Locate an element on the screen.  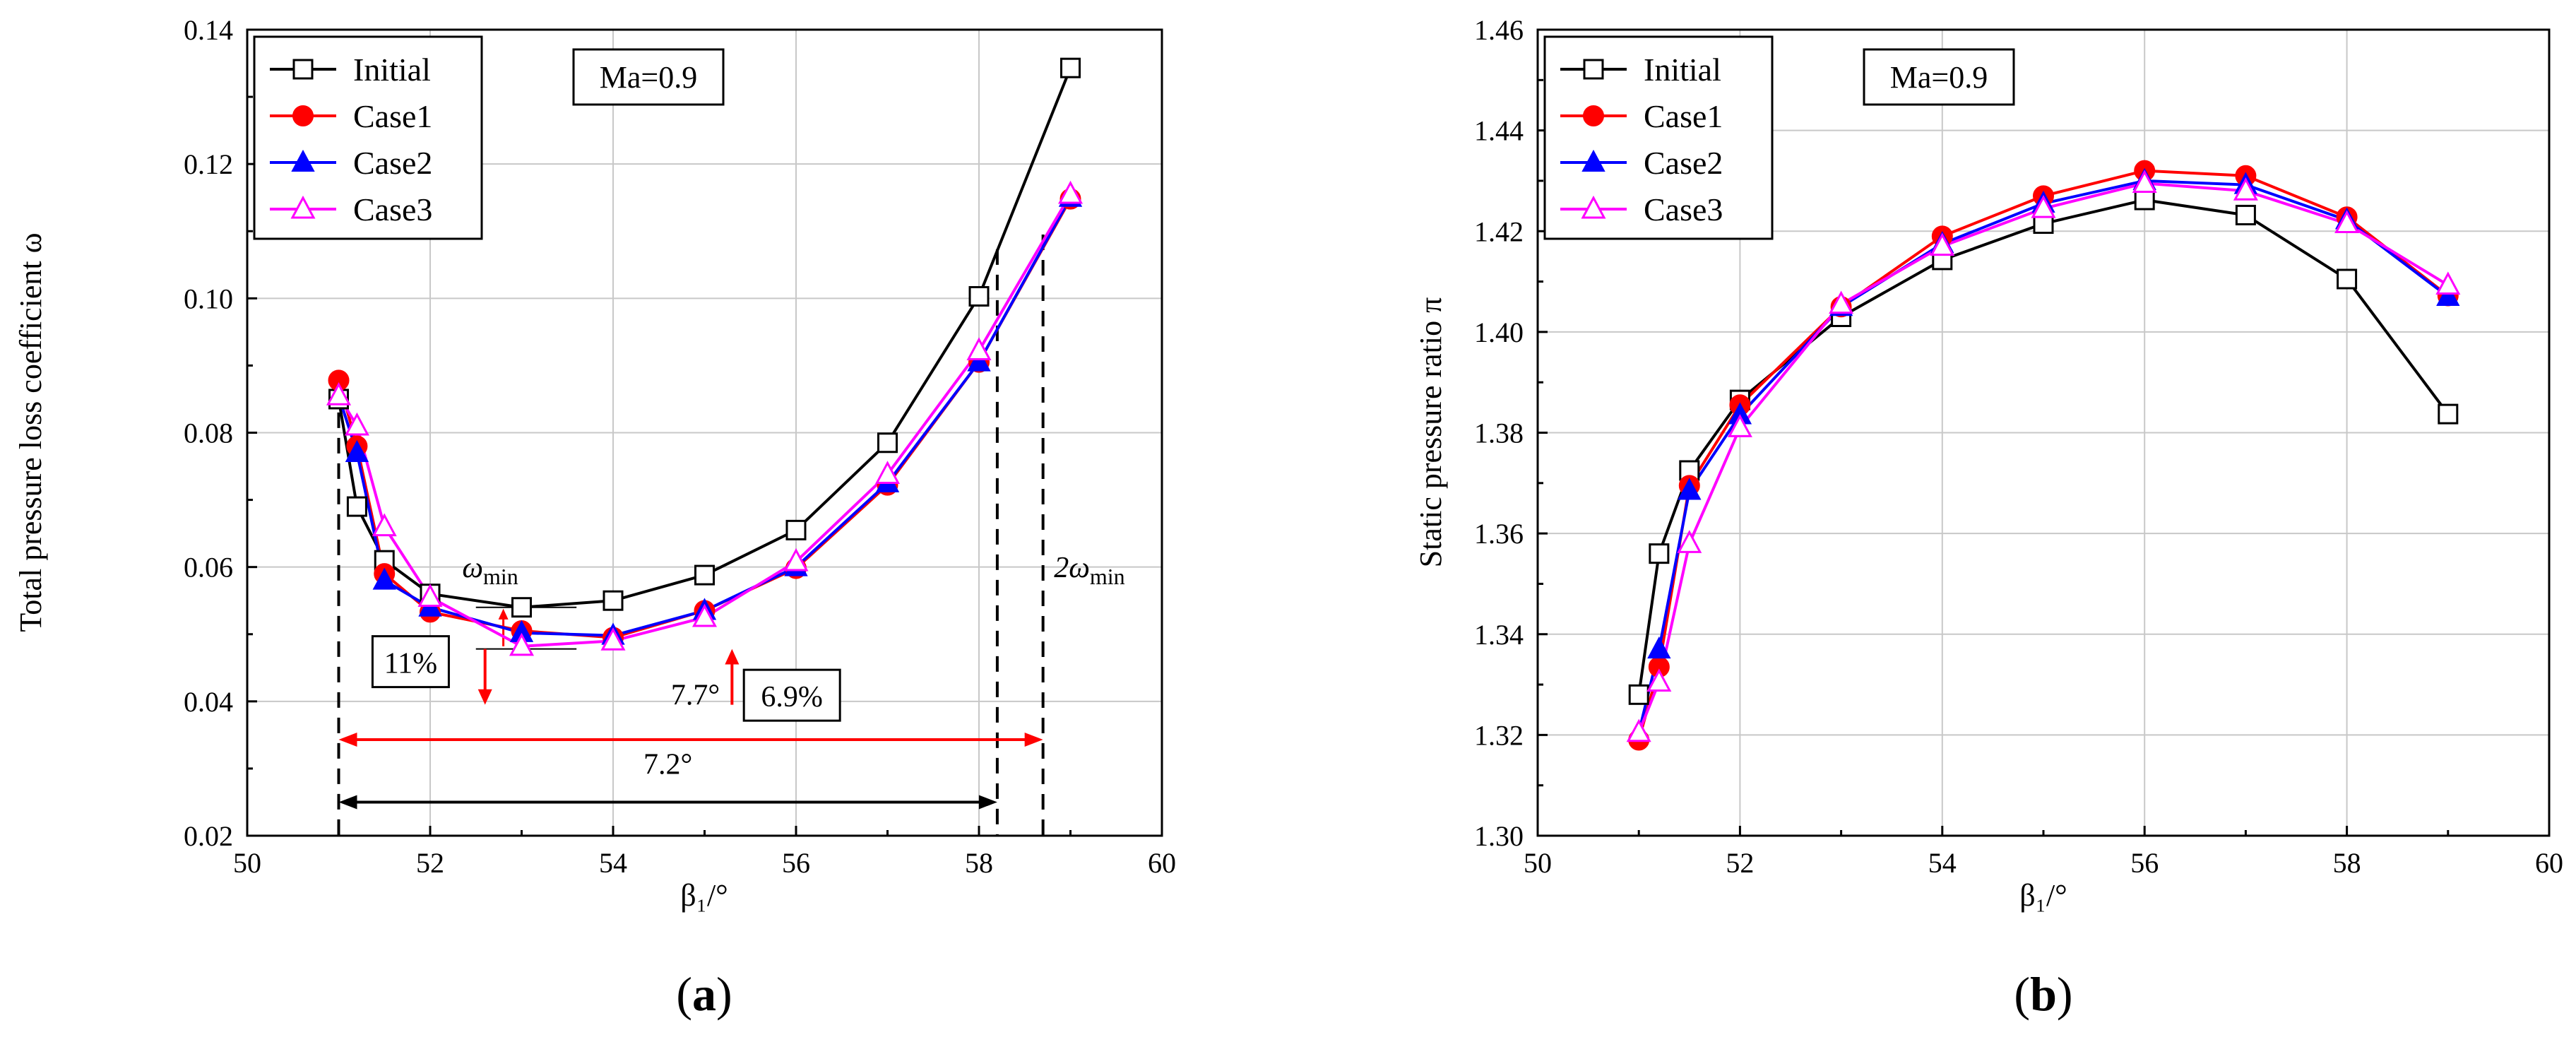
panel-a-omega-min-arrow-head is located at coordinates (503, 614).